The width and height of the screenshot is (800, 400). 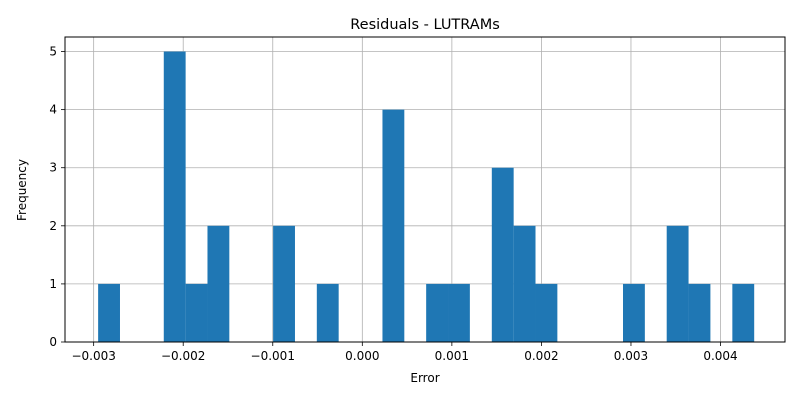 What do you see at coordinates (273, 356) in the screenshot?
I see `x-tick-label-2: −0.001` at bounding box center [273, 356].